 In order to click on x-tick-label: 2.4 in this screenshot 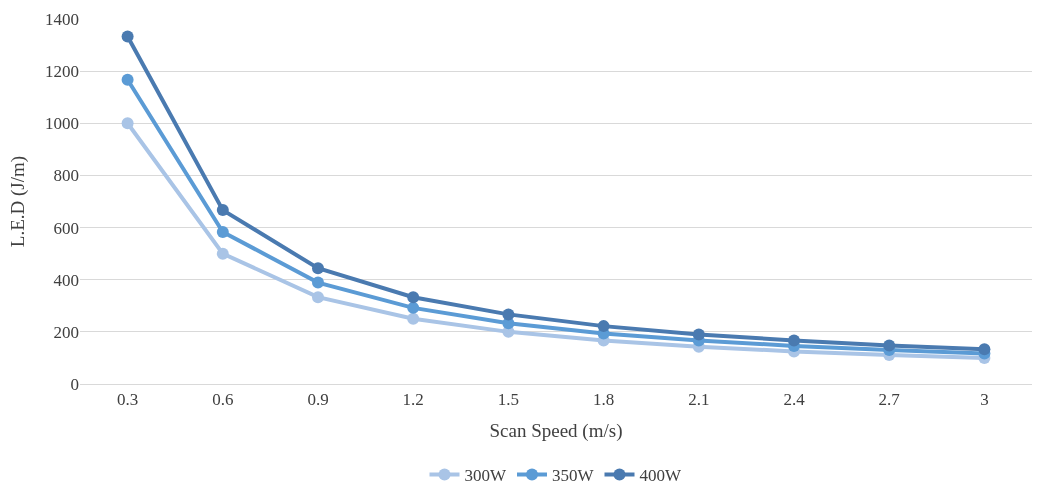, I will do `click(794, 400)`.